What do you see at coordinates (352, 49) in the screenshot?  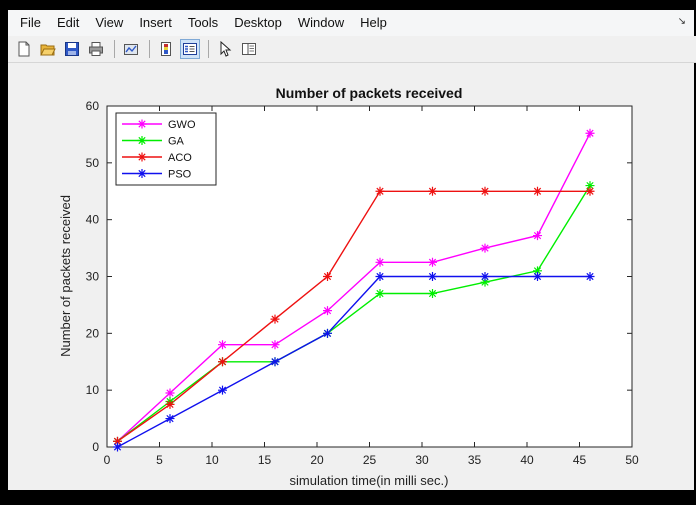 I see `figure-toolbar` at bounding box center [352, 49].